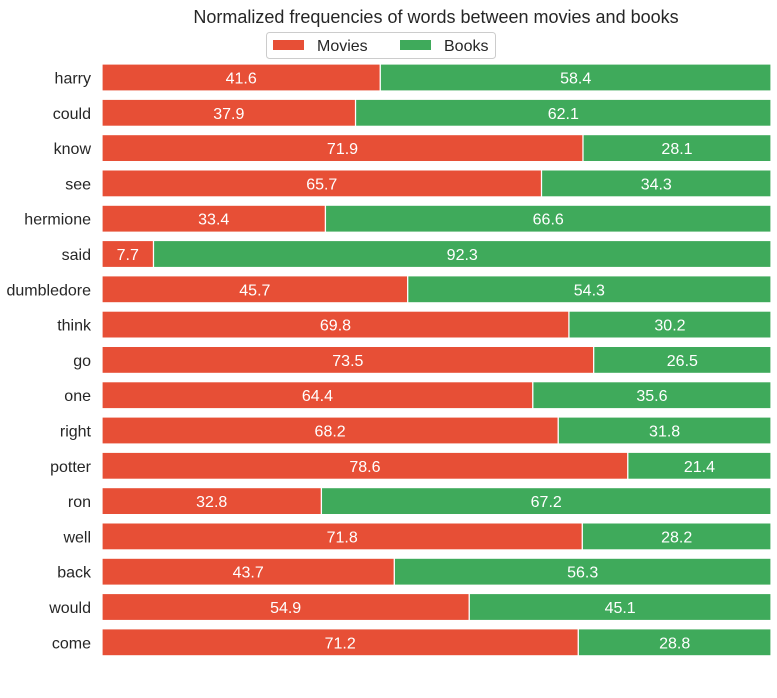 The width and height of the screenshot is (777, 698). I want to click on data-label-movies-ron: 32.8, so click(211, 502).